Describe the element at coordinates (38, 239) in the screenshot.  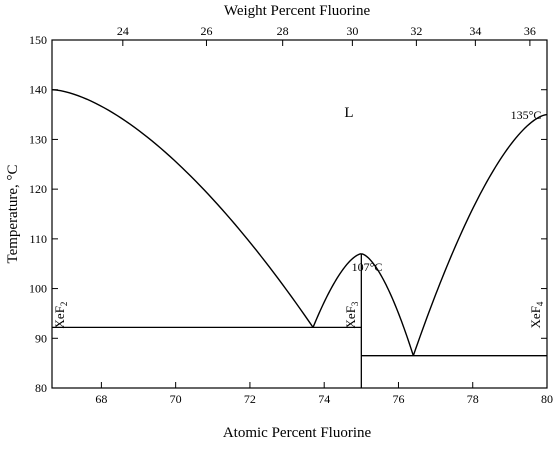
I see `y-tick-label: 110` at that location.